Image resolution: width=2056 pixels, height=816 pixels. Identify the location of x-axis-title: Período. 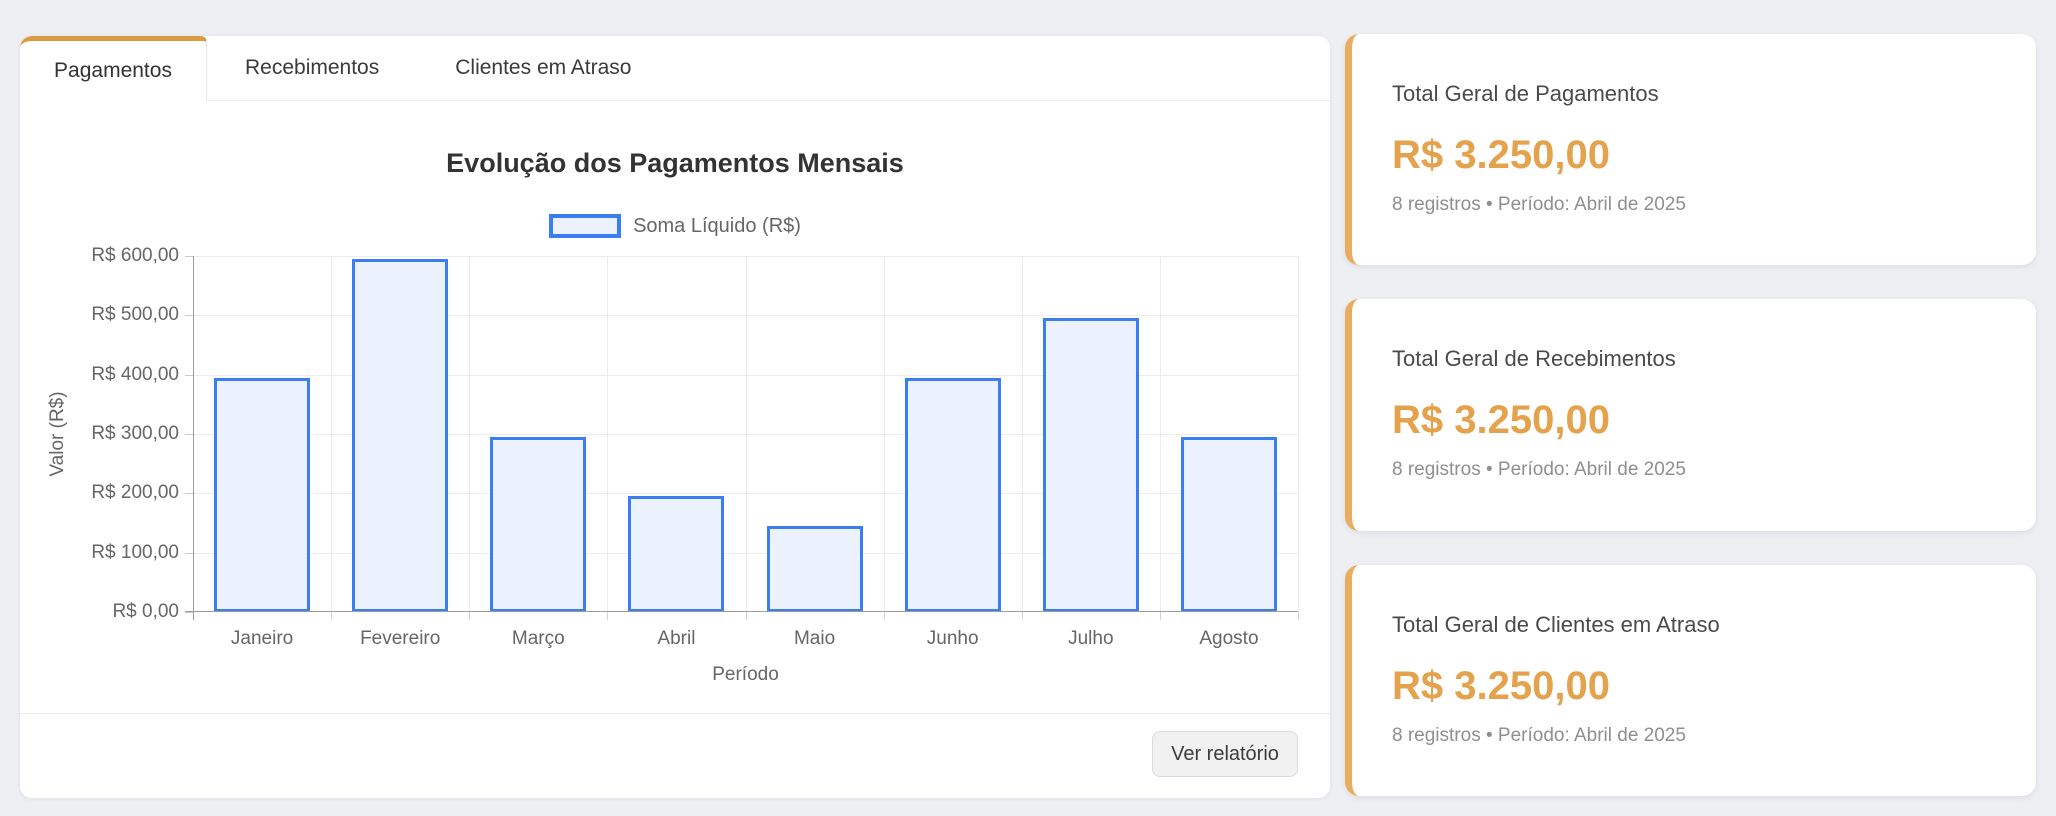
(745, 674).